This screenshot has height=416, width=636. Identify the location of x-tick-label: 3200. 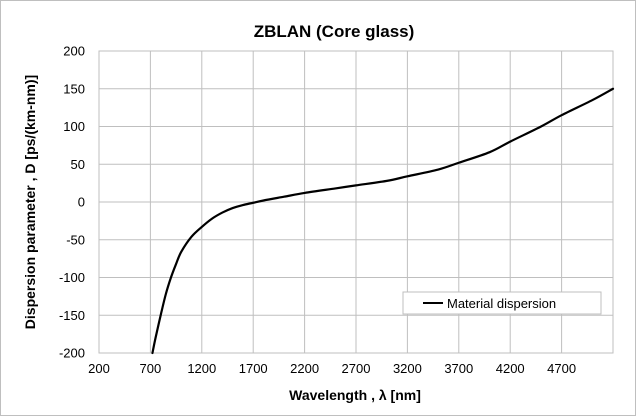
(407, 368).